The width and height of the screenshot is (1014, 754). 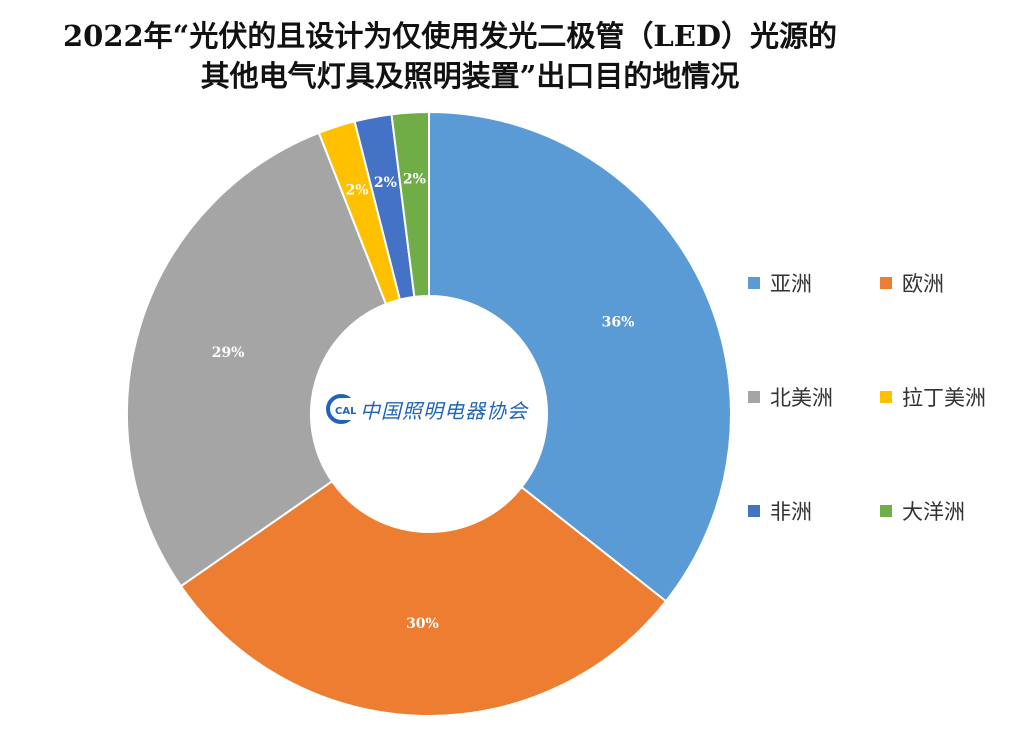 What do you see at coordinates (933, 512) in the screenshot?
I see `legend-label-oceania: 大洋洲` at bounding box center [933, 512].